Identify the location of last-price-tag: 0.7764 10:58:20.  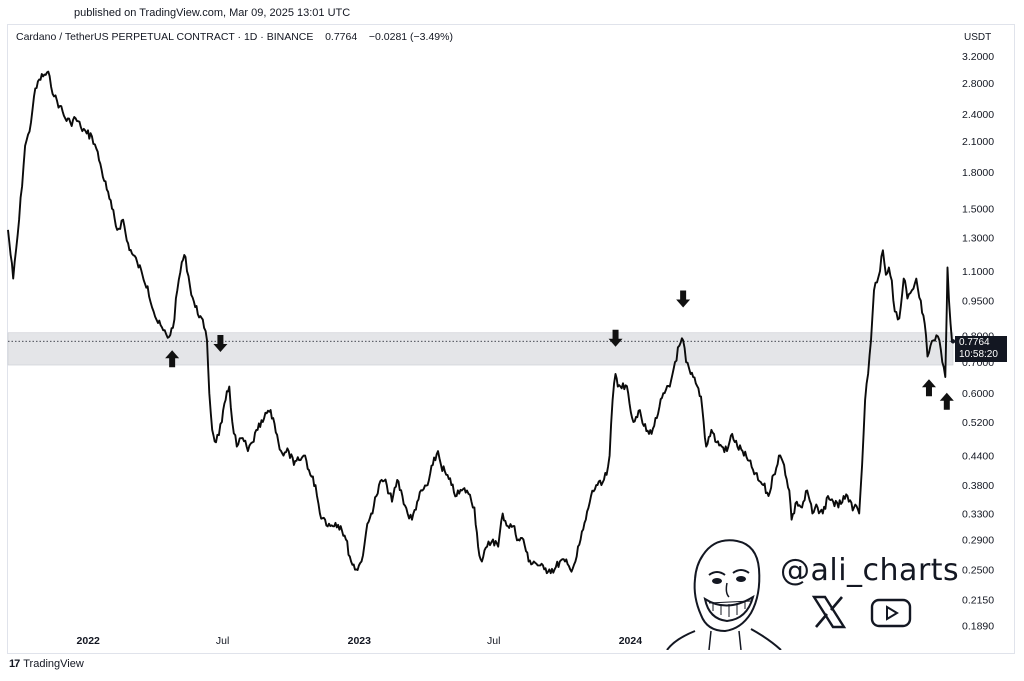
(981, 349).